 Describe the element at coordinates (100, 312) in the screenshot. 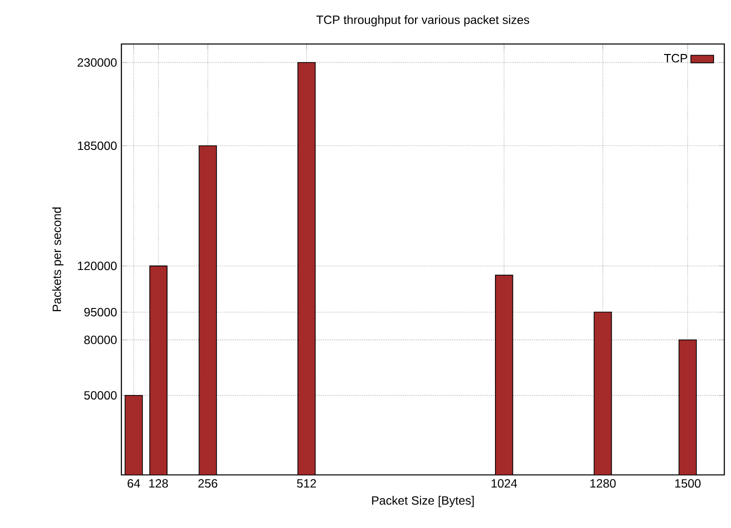

I see `y-tick-label: 95000` at that location.